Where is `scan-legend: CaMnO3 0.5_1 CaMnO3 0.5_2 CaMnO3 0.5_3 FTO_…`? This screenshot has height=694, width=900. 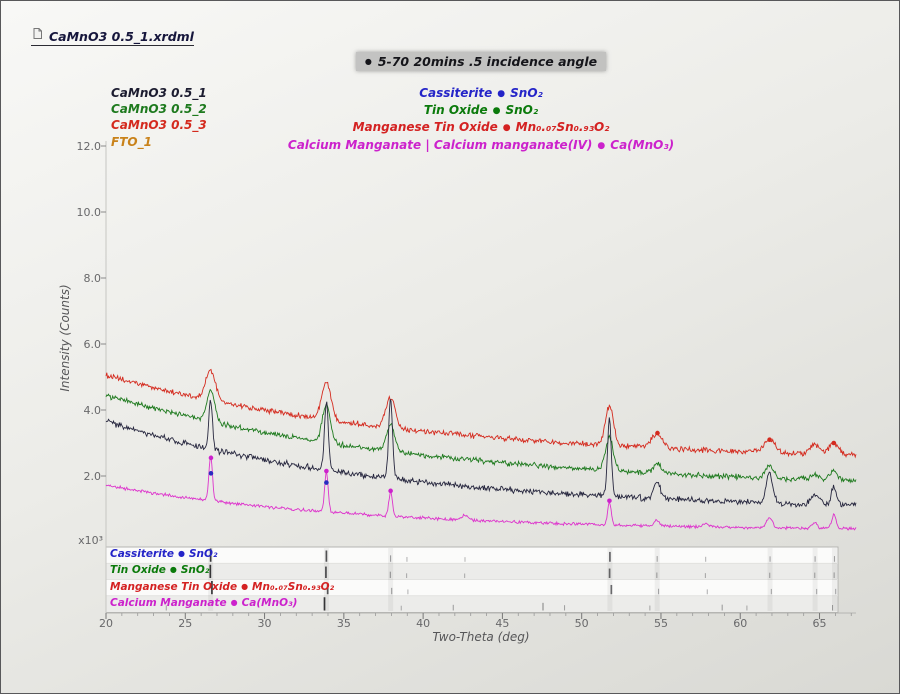 scan-legend: CaMnO3 0.5_1 CaMnO3 0.5_2 CaMnO3 0.5_3 FTO_… is located at coordinates (159, 117).